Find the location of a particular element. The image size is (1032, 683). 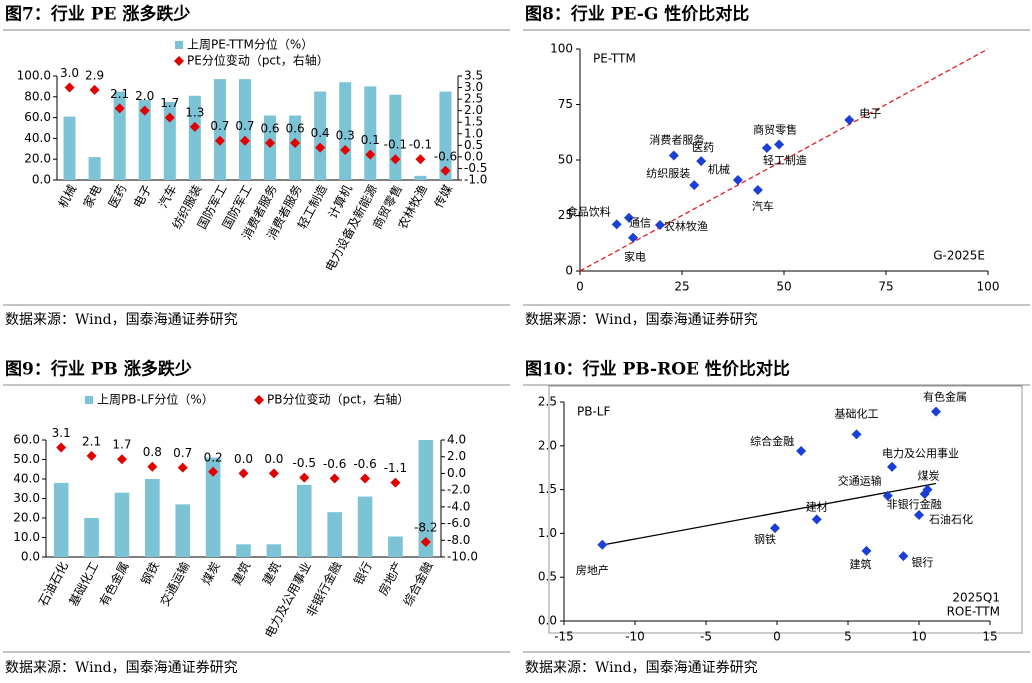

y2-tick-label: -0.5 is located at coordinates (475, 168).